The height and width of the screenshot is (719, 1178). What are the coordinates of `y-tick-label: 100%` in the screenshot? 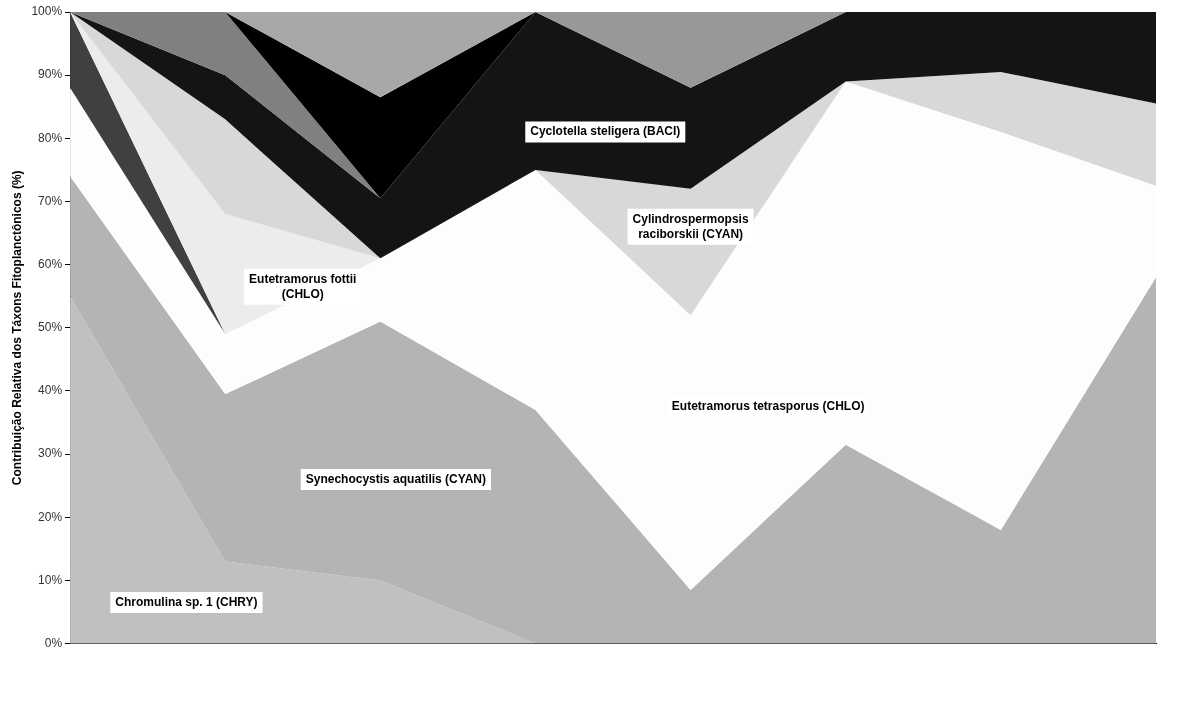 It's located at (47, 11).